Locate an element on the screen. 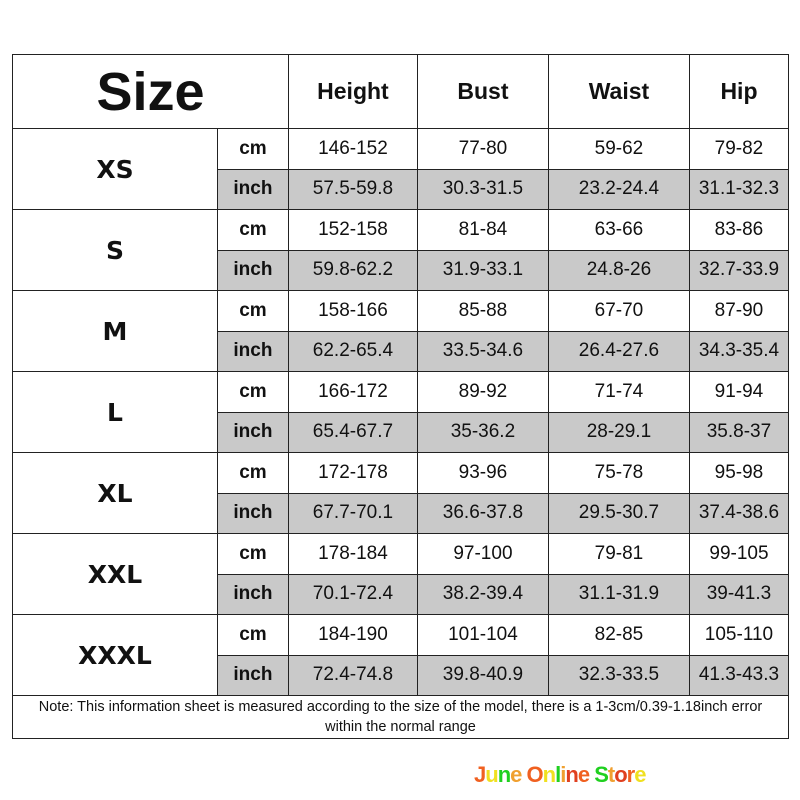  watermark-letter: u is located at coordinates (491, 774).